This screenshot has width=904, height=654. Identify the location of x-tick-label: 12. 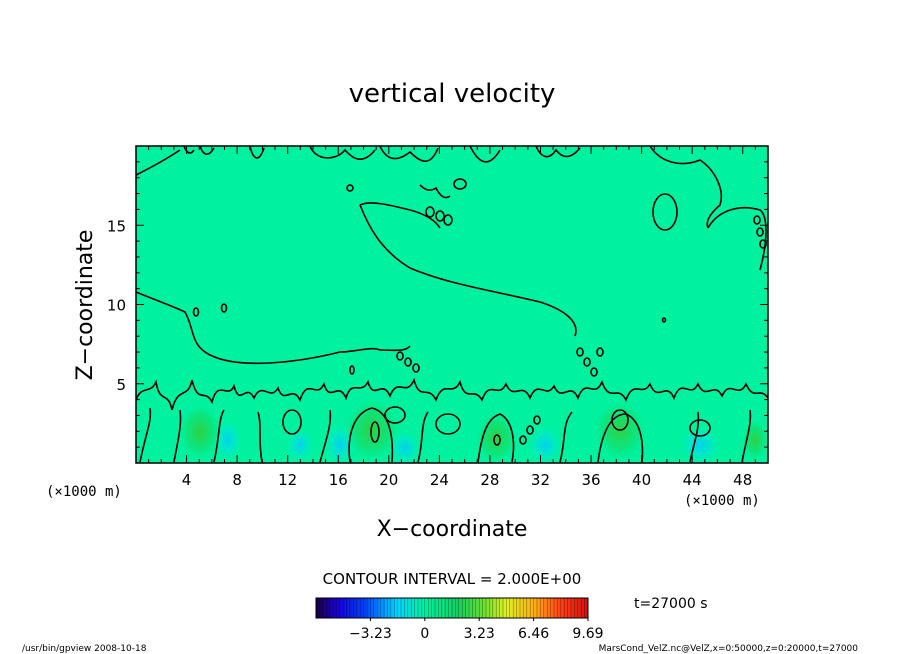
(287, 480).